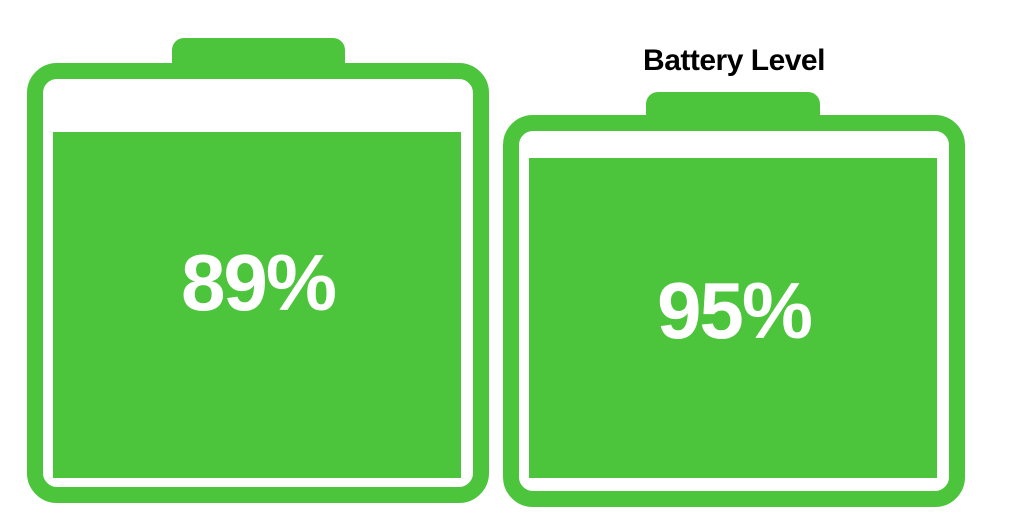 The height and width of the screenshot is (526, 1024). Describe the element at coordinates (734, 60) in the screenshot. I see `chart-title: Battery Level` at that location.